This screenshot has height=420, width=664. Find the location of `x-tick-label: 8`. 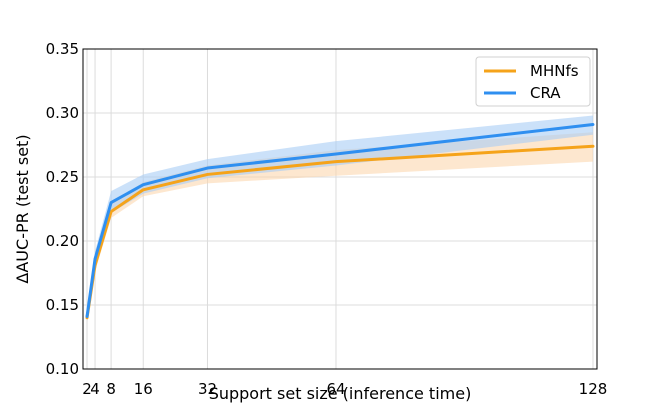

x-tick-label: 8 is located at coordinates (111, 389).